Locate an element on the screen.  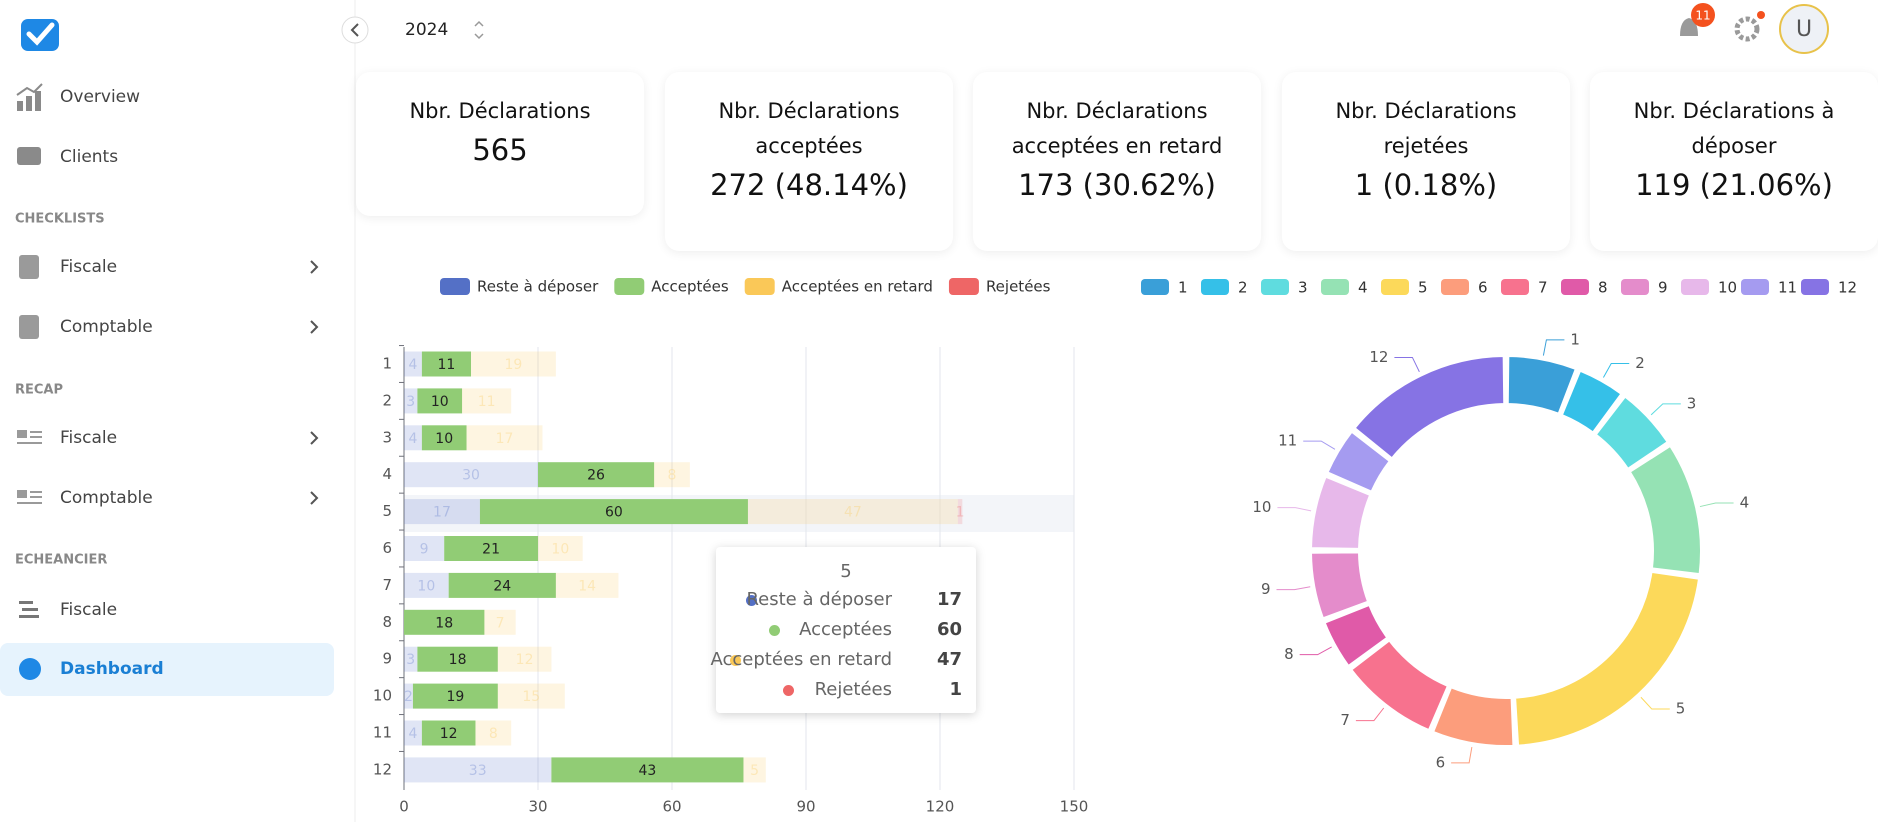
slice-label: 4 is located at coordinates (1745, 502).